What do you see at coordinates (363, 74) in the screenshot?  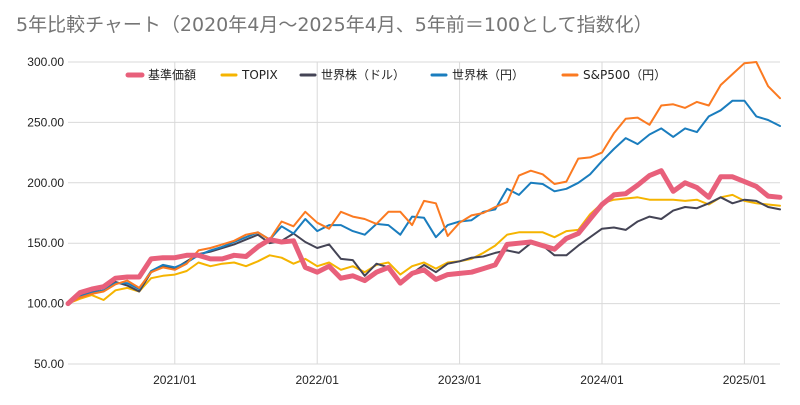 I see `legend-label: 世界株（ドル）` at bounding box center [363, 74].